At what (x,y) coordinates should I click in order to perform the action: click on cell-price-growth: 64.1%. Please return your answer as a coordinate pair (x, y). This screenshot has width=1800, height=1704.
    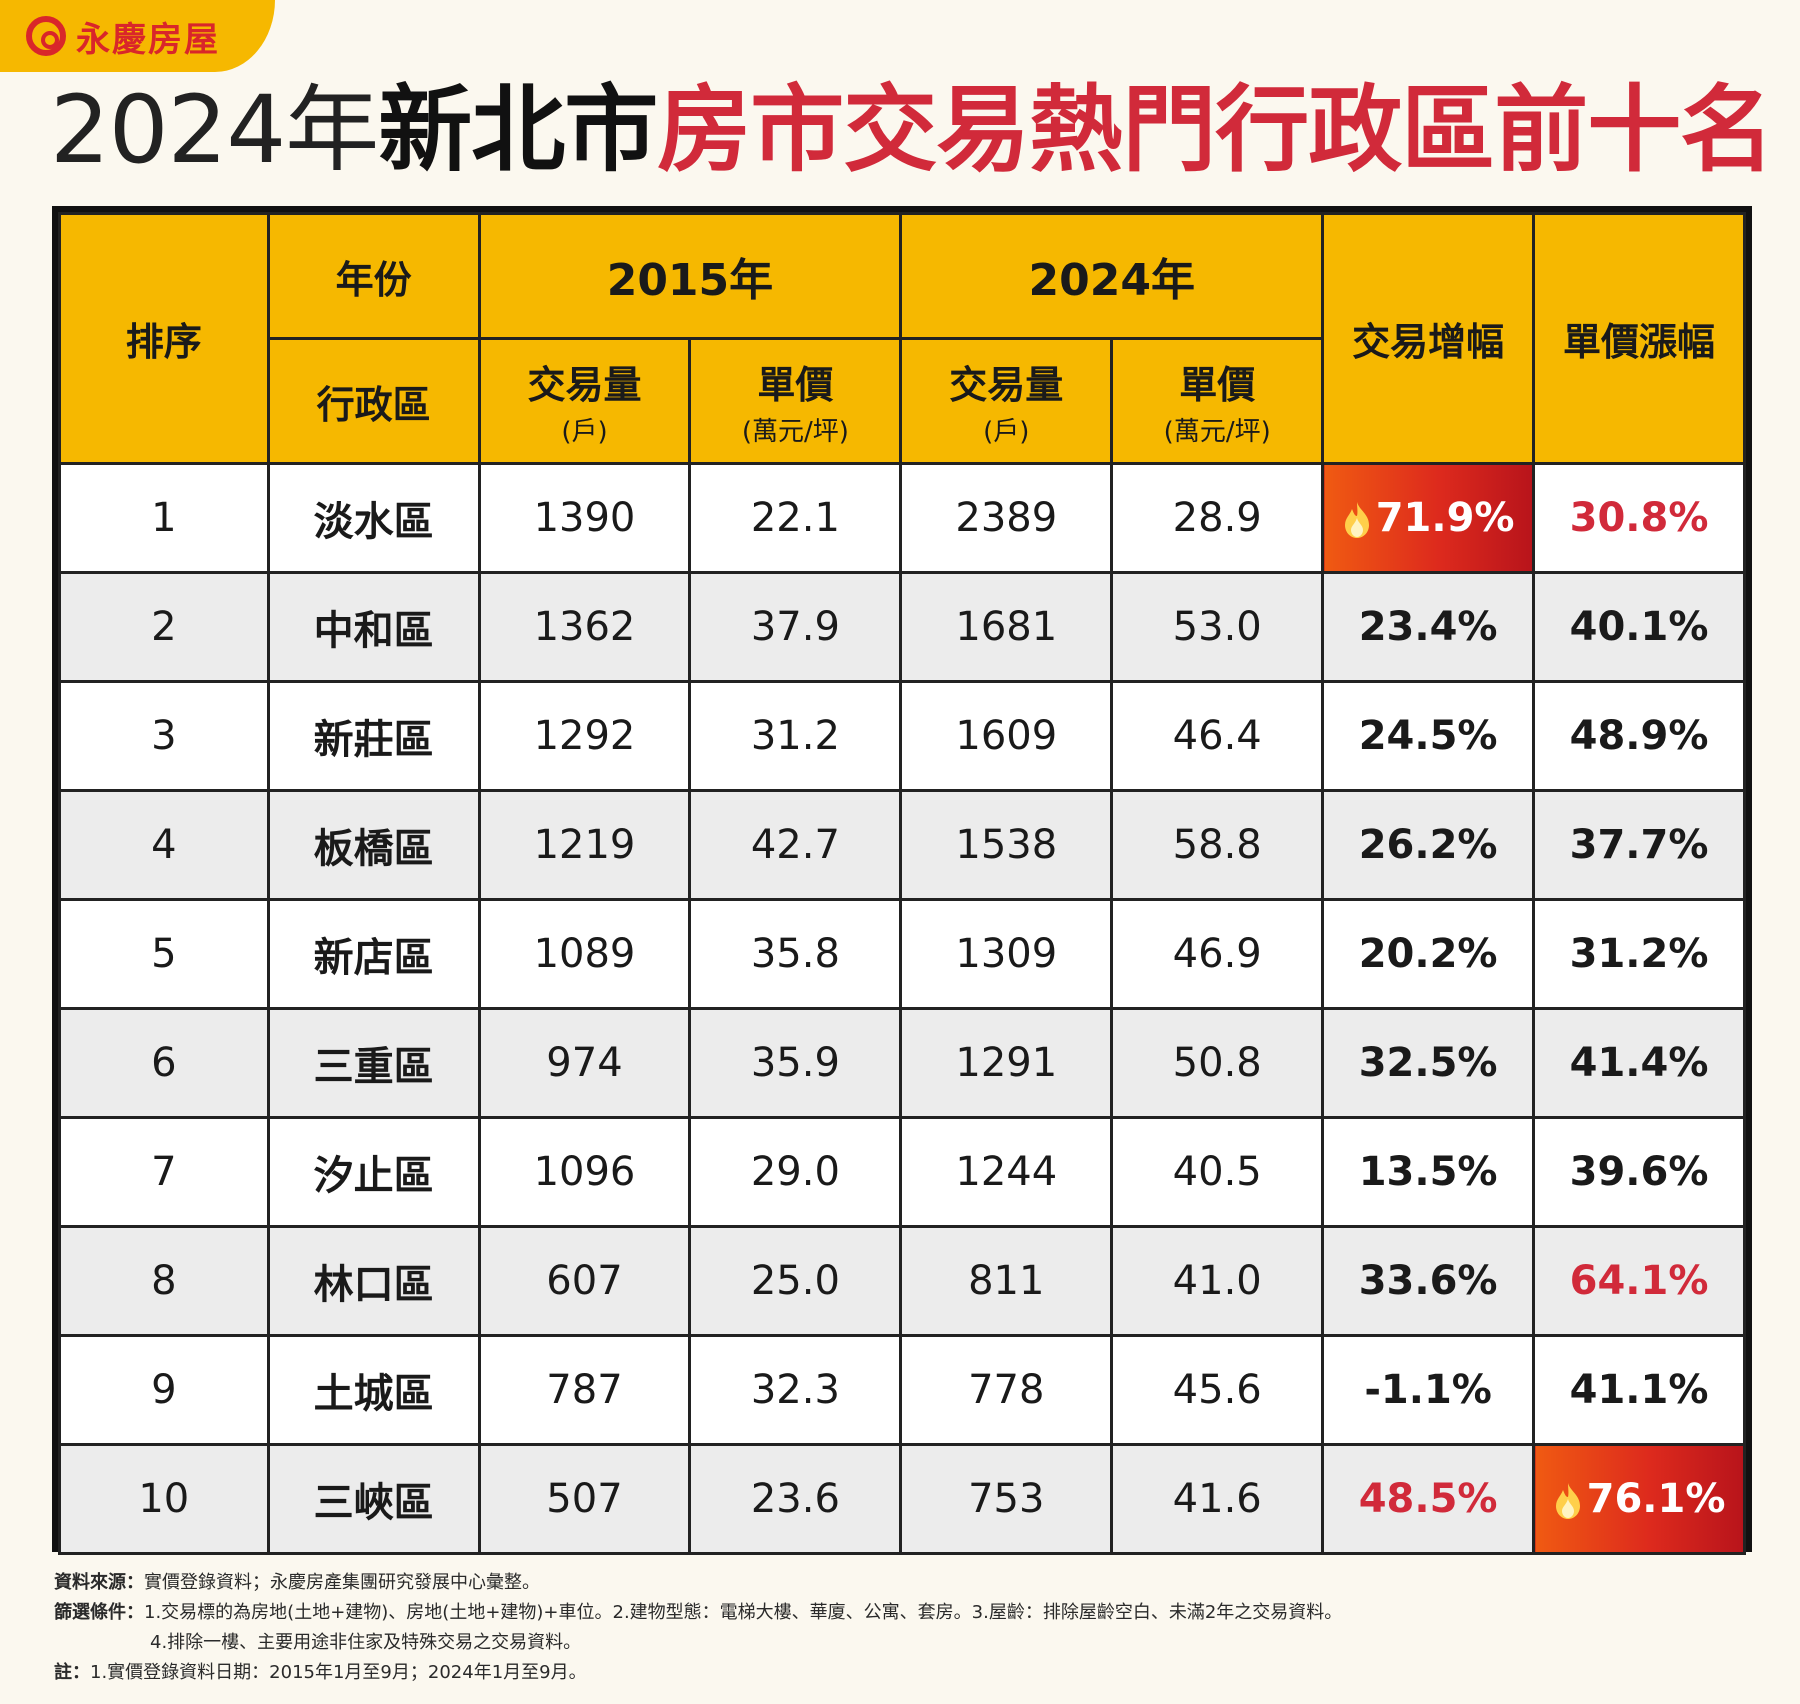
    Looking at the image, I should click on (1639, 1281).